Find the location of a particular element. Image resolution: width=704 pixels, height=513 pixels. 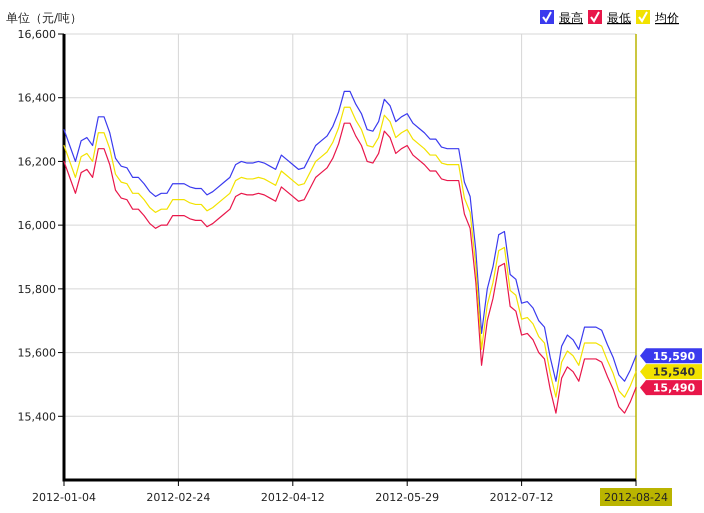

y-tick-label: 15,800 is located at coordinates (37, 289).